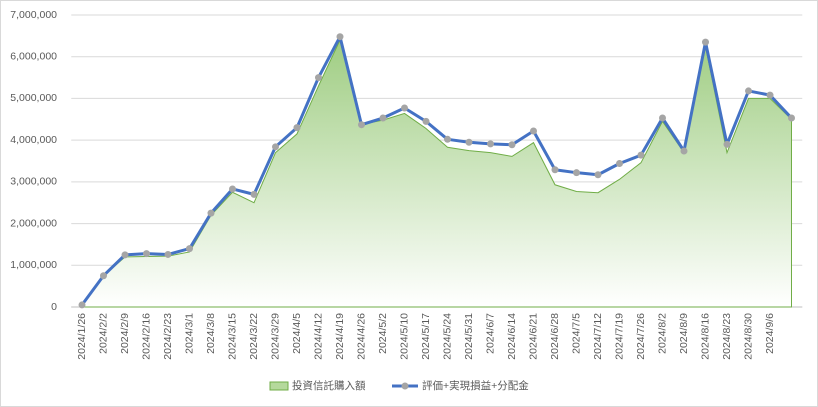 The image size is (818, 407). Describe the element at coordinates (33, 265) in the screenshot. I see `y-tick-label: 1,000,000` at that location.